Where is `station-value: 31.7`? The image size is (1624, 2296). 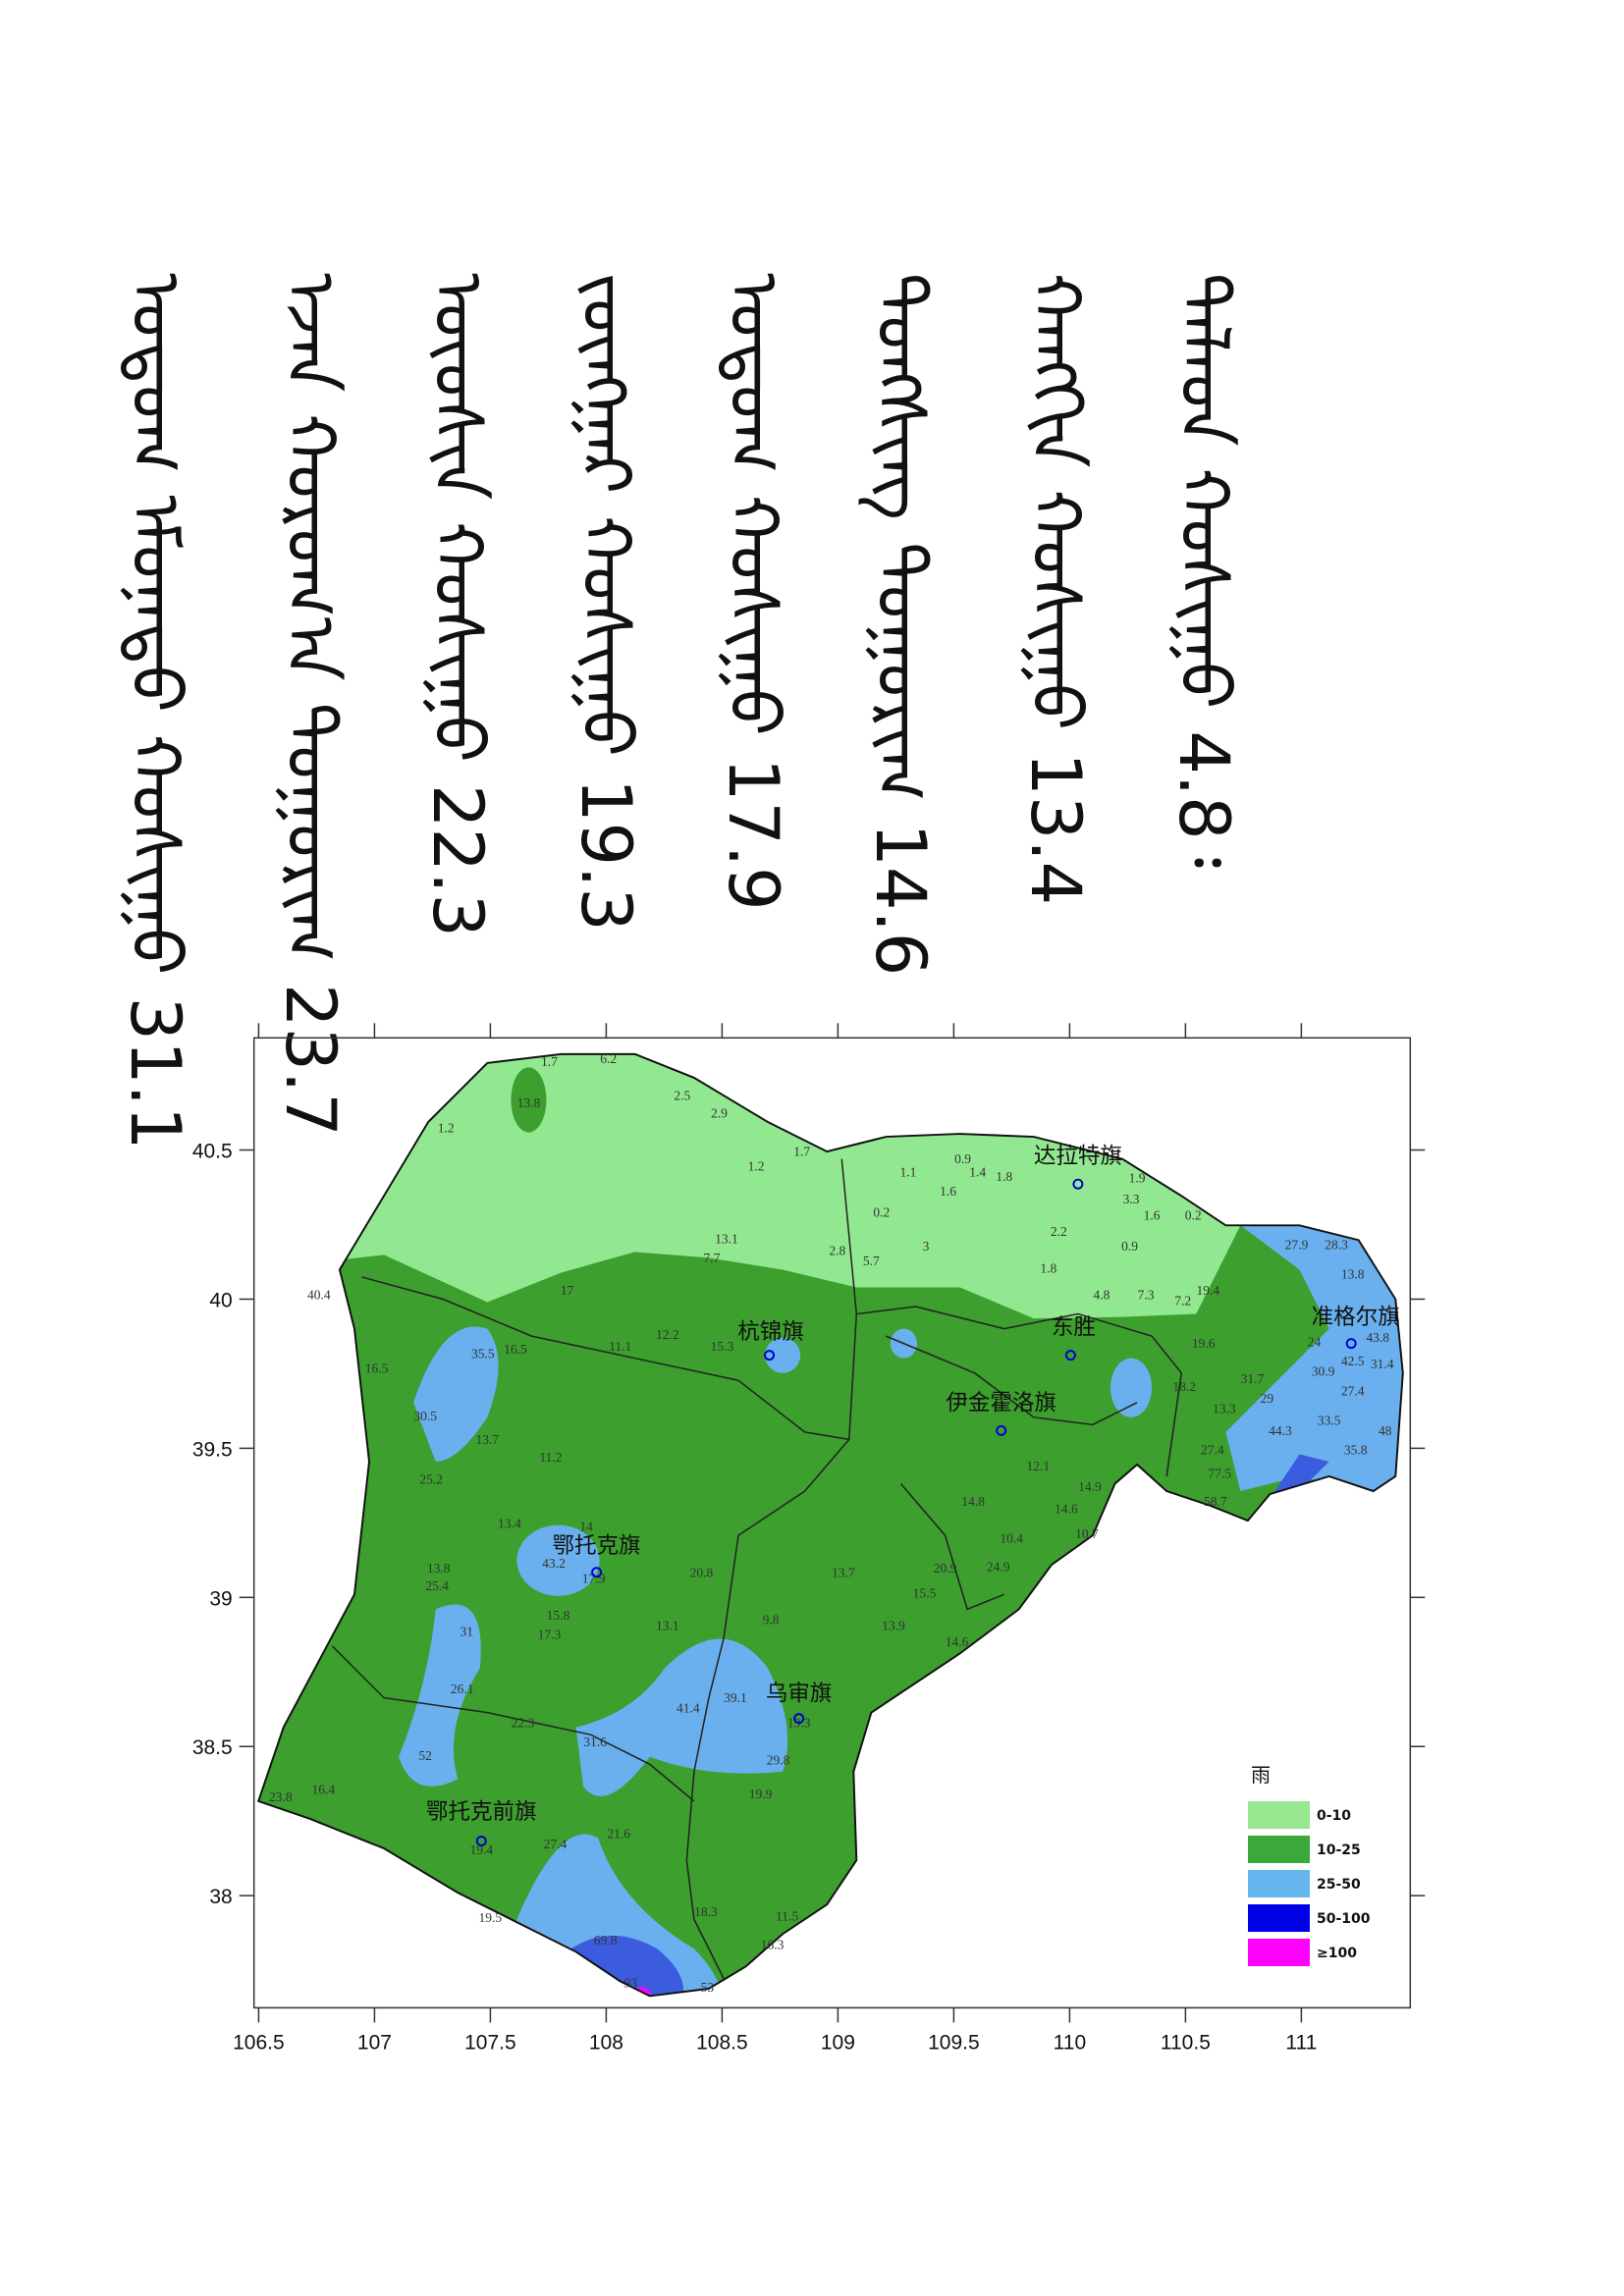 station-value: 31.7 is located at coordinates (1253, 1378).